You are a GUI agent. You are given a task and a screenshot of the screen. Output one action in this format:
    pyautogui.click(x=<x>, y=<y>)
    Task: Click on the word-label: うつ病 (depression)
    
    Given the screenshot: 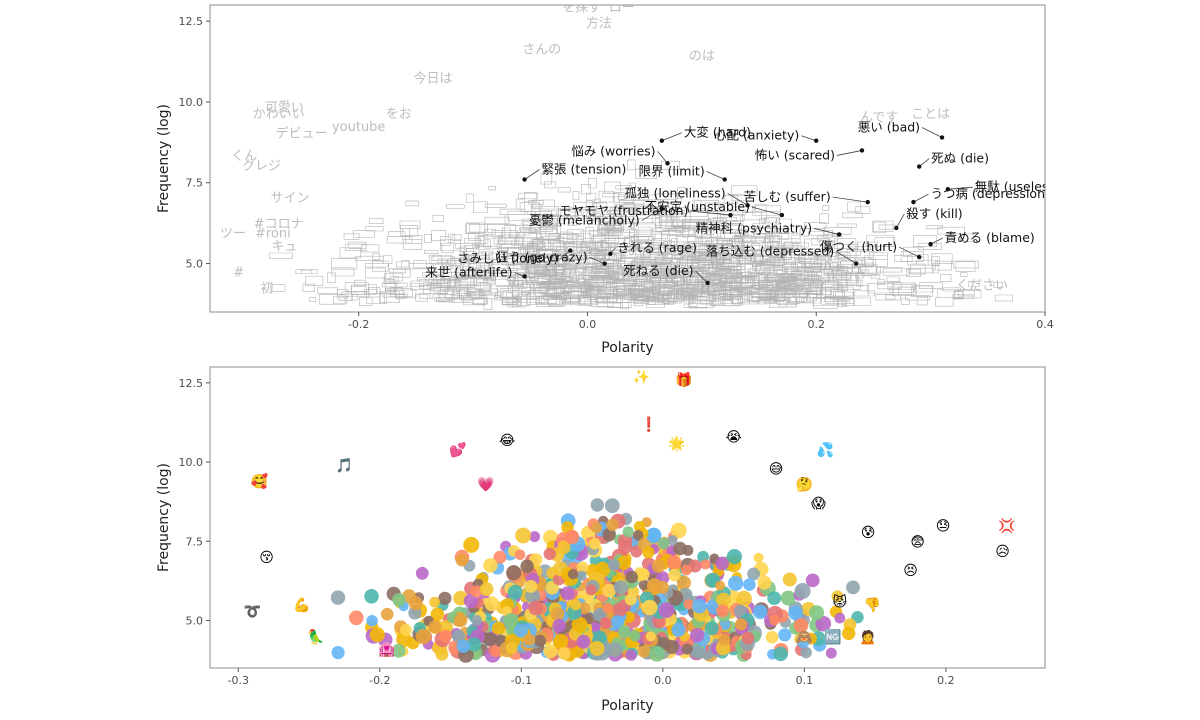 What is the action you would take?
    pyautogui.click(x=989, y=193)
    